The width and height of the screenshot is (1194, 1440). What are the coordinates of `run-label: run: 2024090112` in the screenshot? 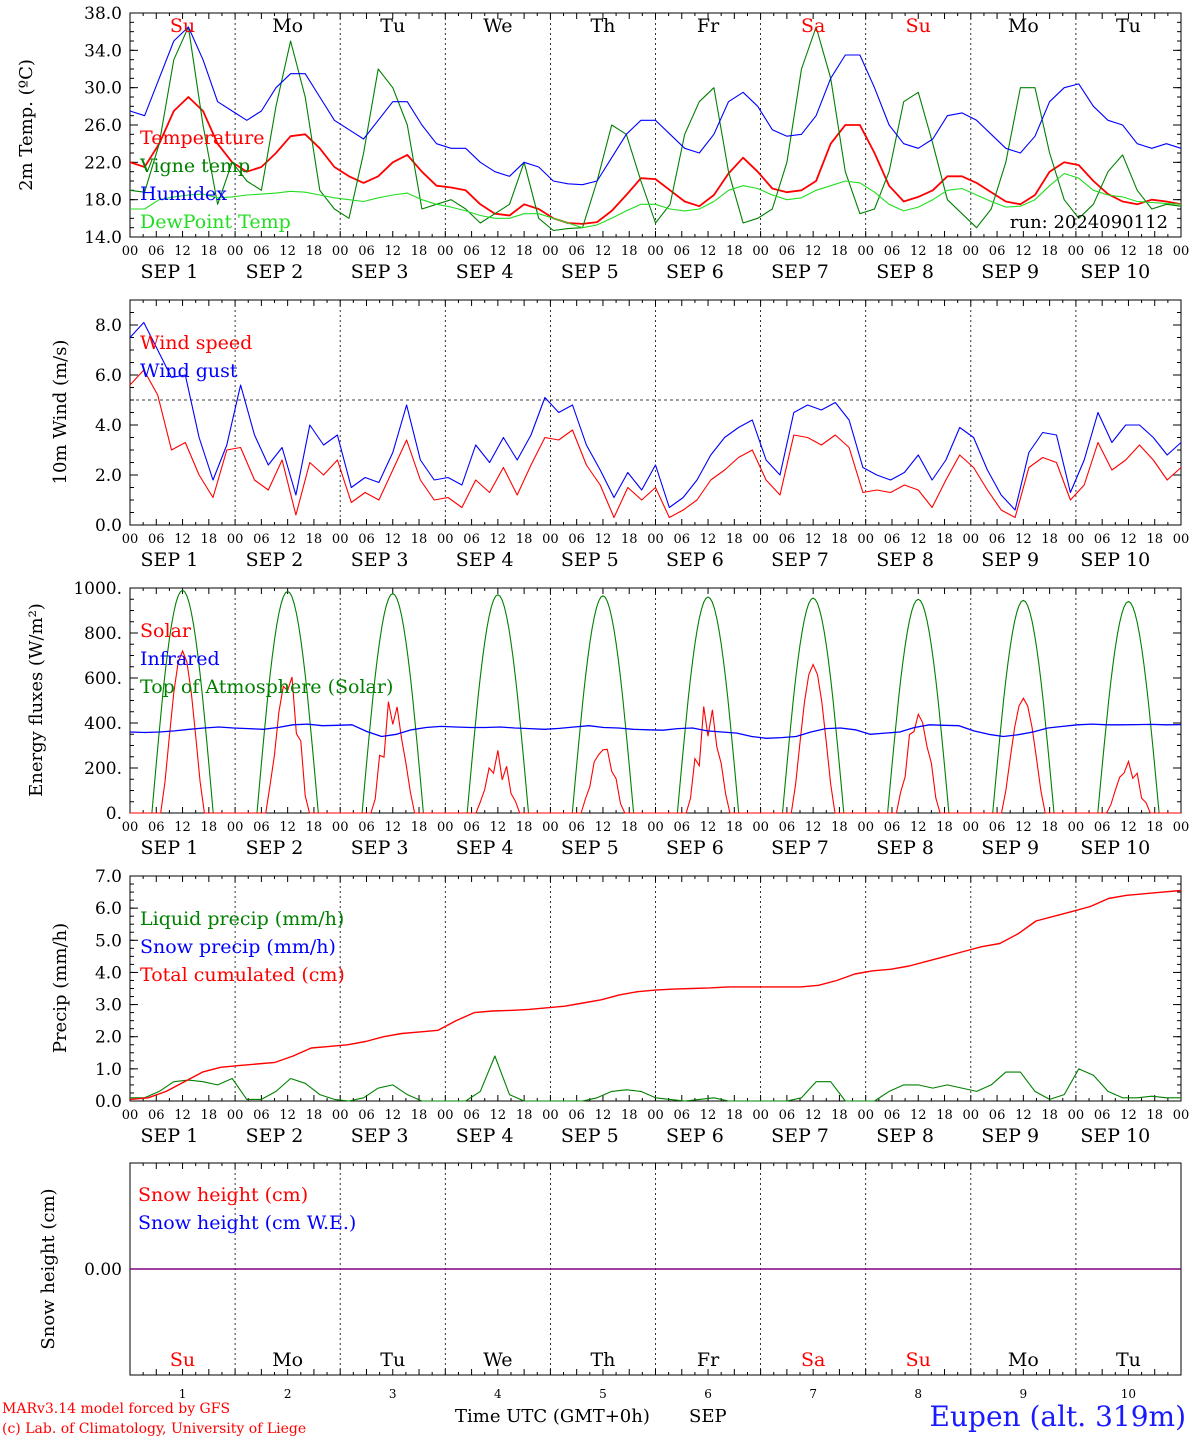 It's located at (1089, 222).